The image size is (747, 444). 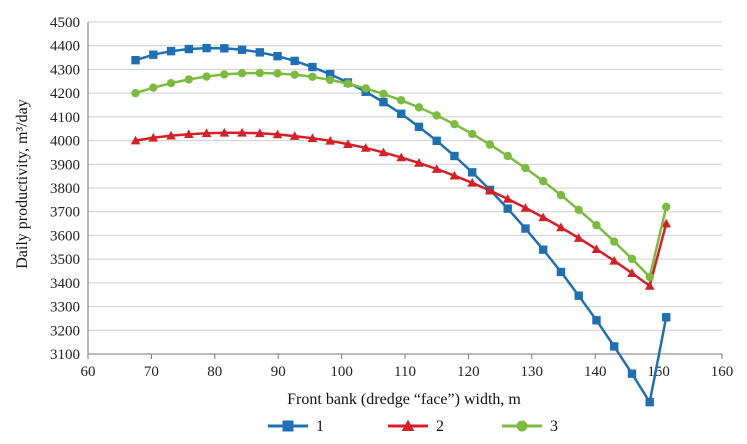 I want to click on y-axis-title: Daily productivity, m³/day, so click(x=22, y=184).